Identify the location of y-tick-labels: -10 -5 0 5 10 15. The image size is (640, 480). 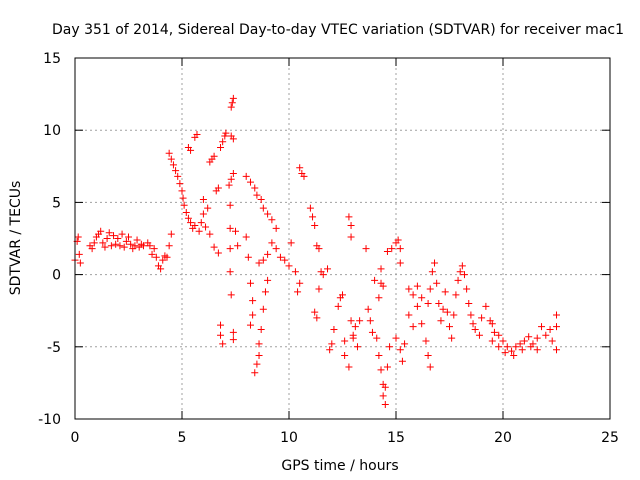
(49, 239).